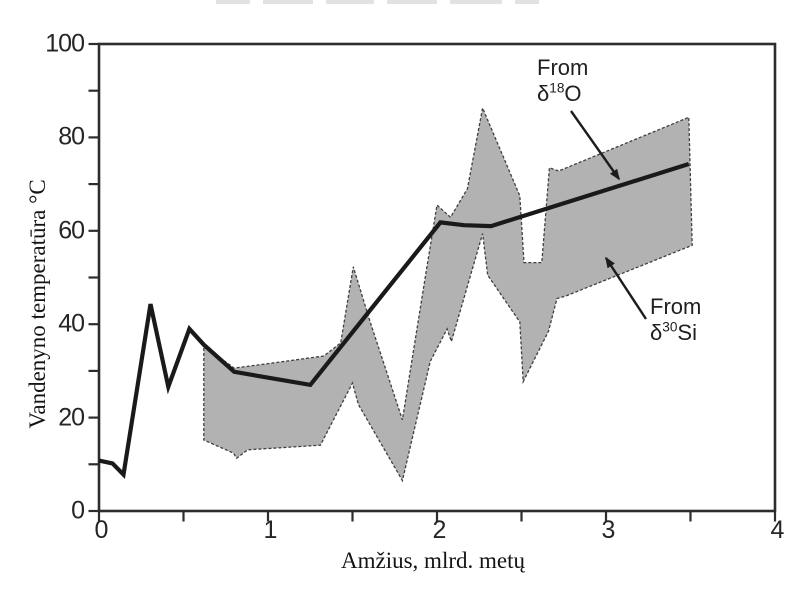  I want to click on y-tick-label: 80, so click(71, 136).